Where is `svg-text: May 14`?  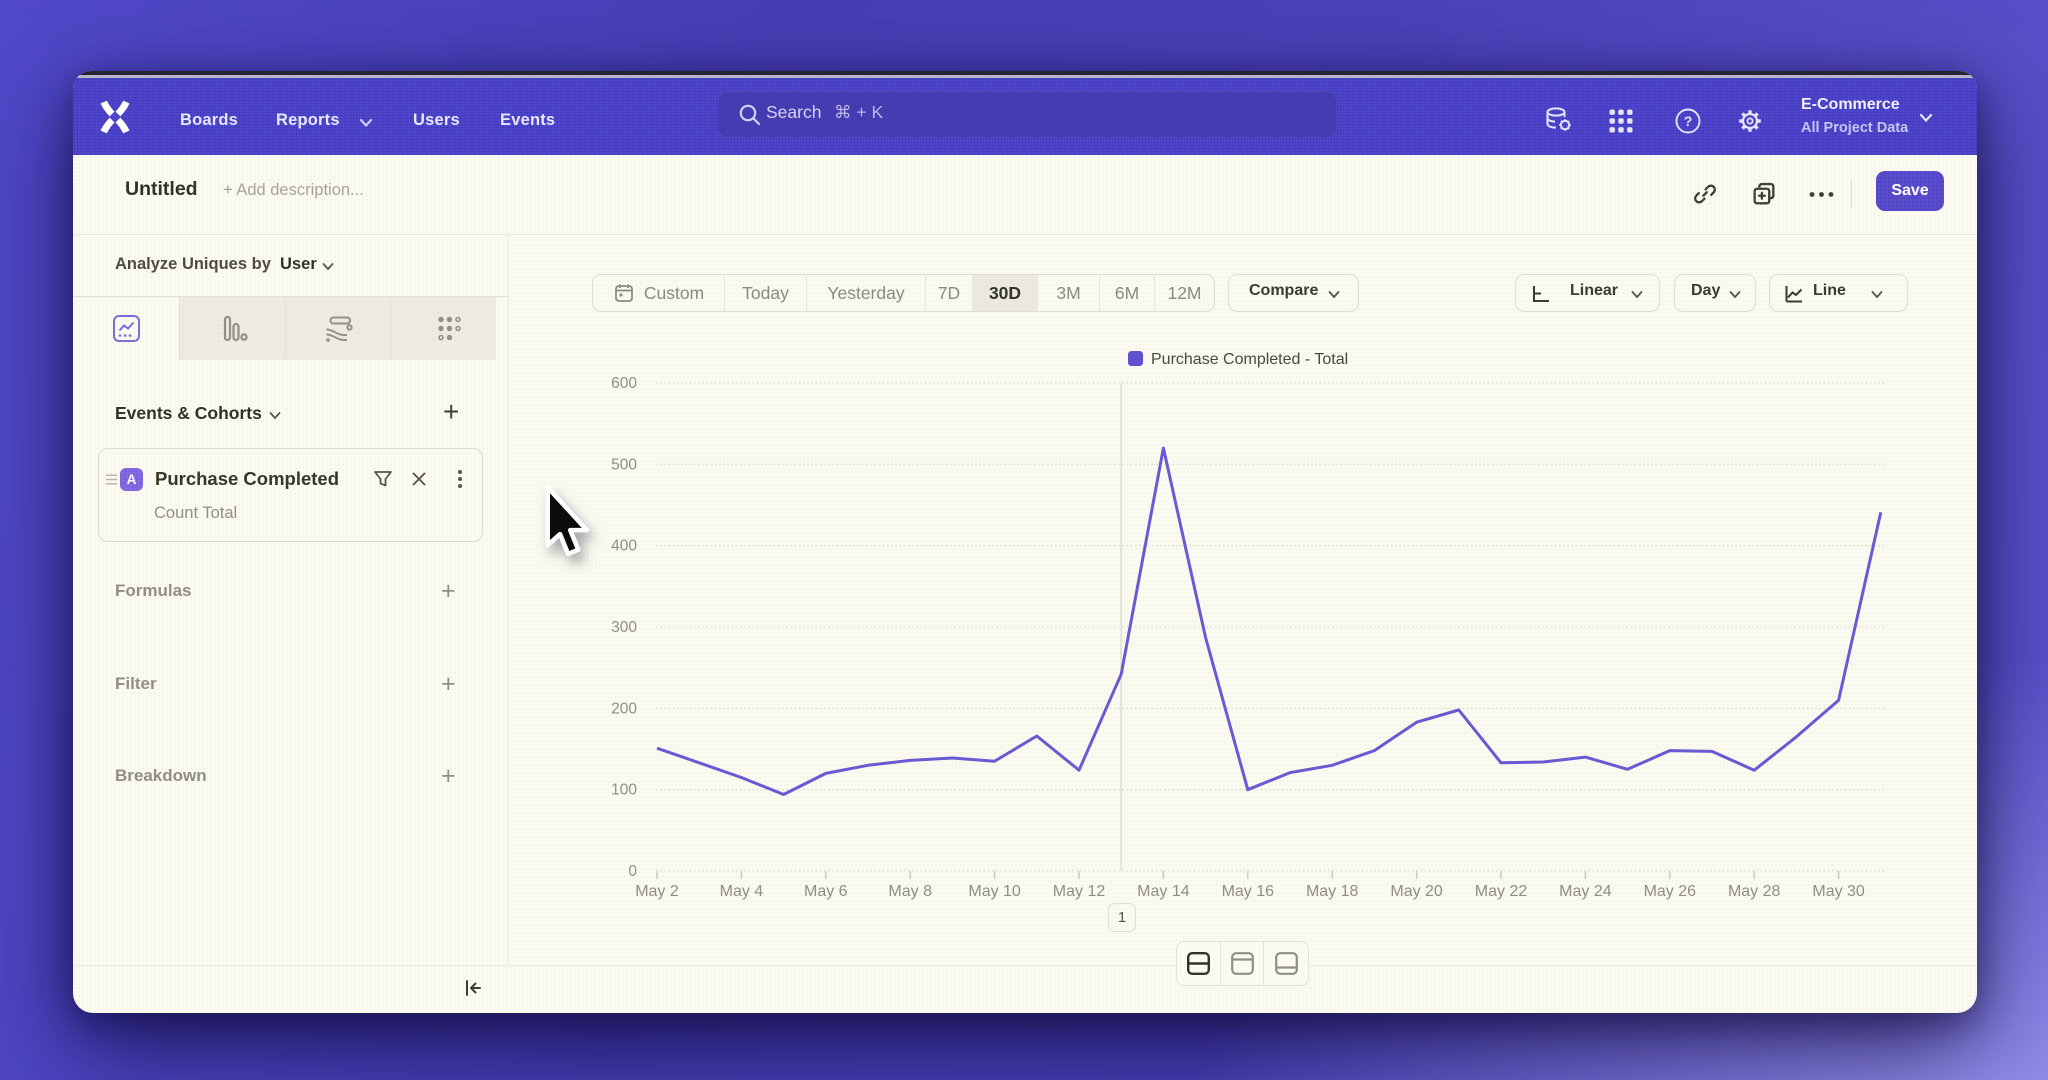
svg-text: May 14 is located at coordinates (1163, 891).